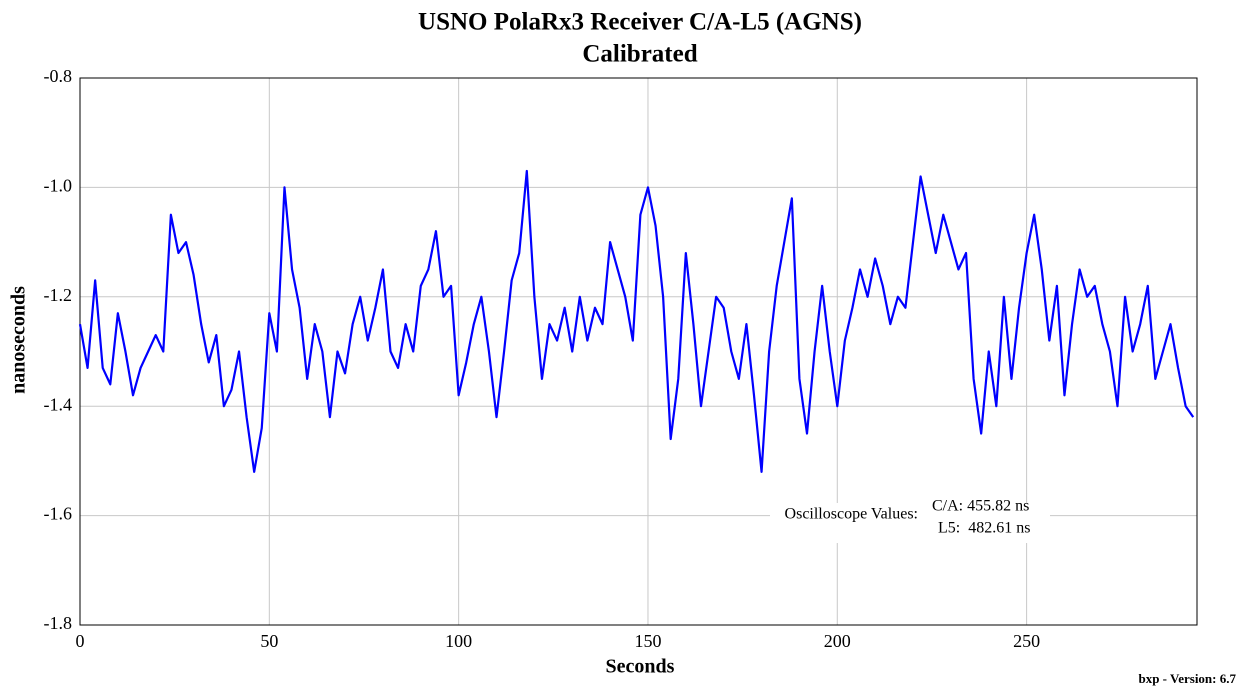 This screenshot has width=1240, height=690. Describe the element at coordinates (647, 641) in the screenshot. I see `x-tick-label: 150` at that location.